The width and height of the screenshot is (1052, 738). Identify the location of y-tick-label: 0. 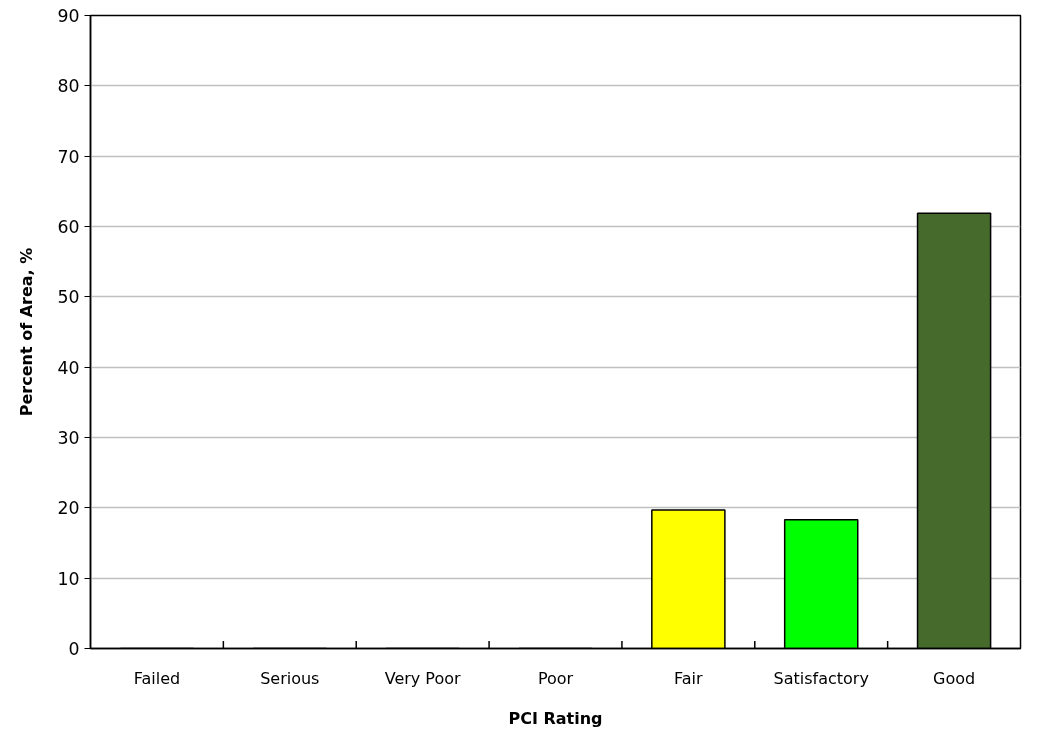
(74, 649).